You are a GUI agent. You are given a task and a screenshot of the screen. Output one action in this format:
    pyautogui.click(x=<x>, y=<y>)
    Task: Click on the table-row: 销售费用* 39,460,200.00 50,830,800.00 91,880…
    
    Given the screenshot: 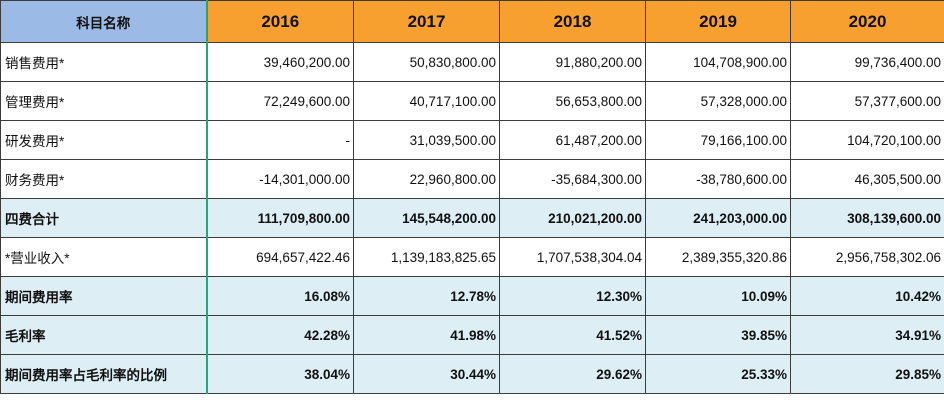 What is the action you would take?
    pyautogui.click(x=472, y=62)
    